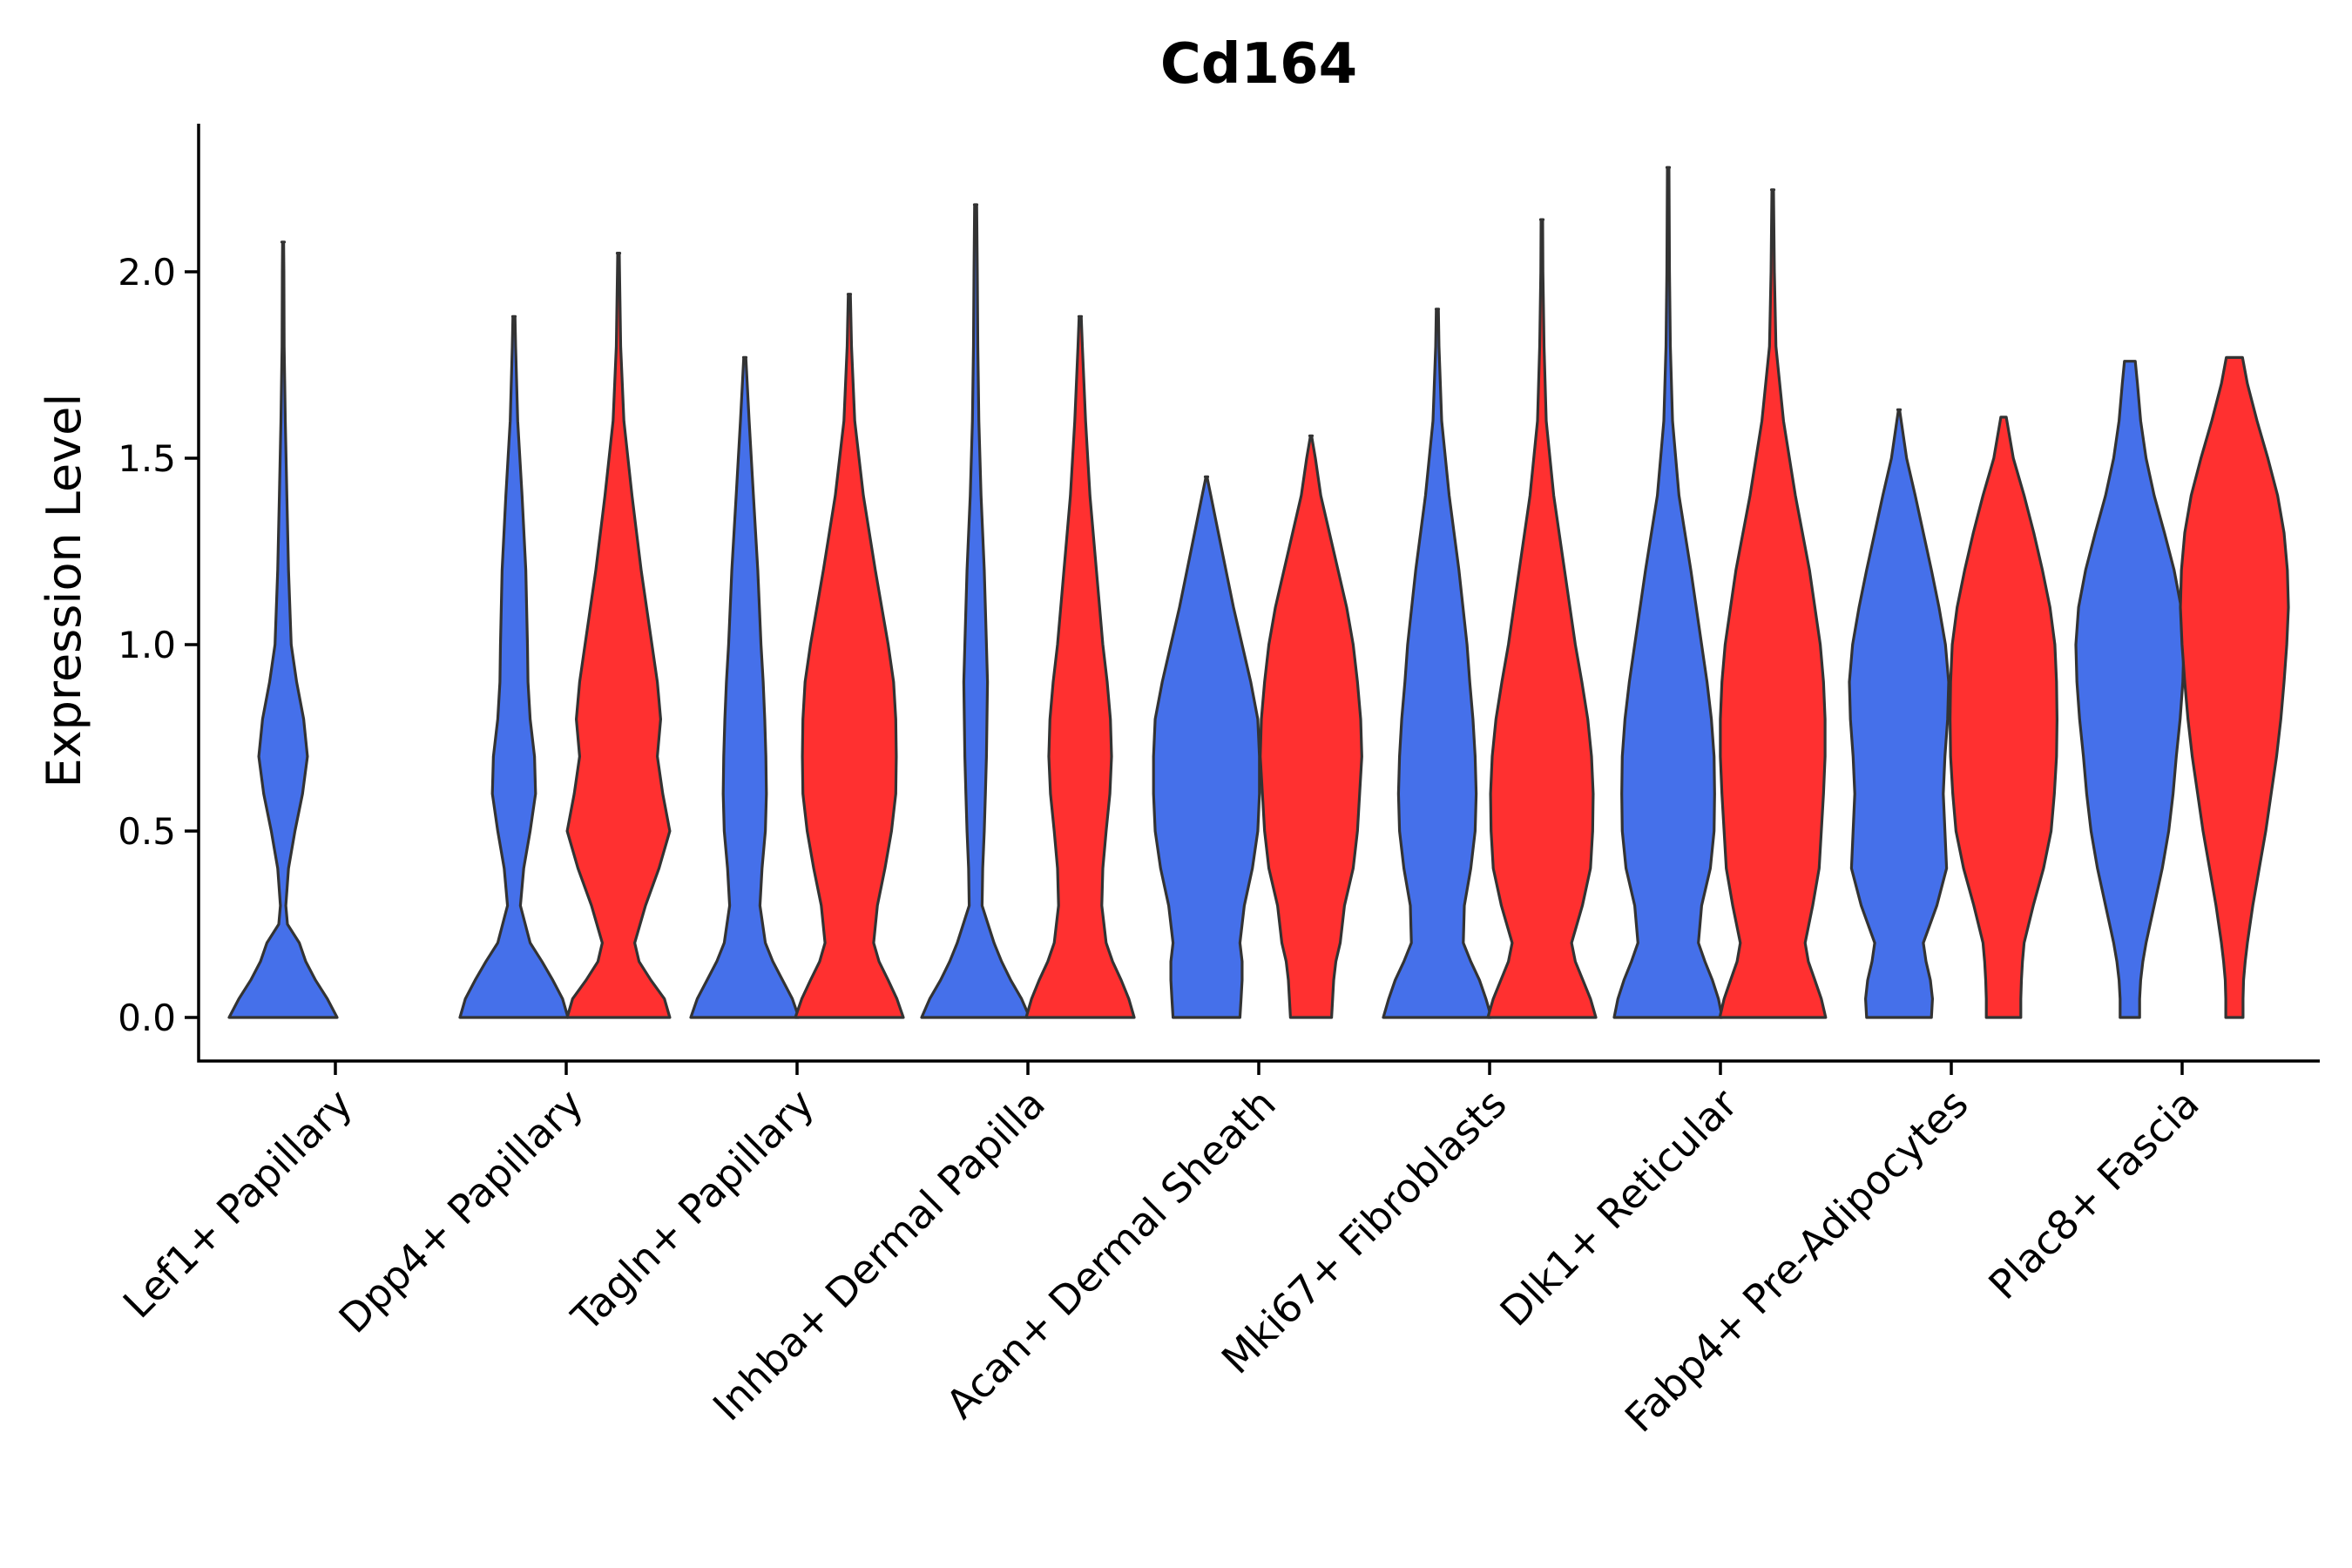  Describe the element at coordinates (147, 272) in the screenshot. I see `y-tick-label: 2.0` at that location.